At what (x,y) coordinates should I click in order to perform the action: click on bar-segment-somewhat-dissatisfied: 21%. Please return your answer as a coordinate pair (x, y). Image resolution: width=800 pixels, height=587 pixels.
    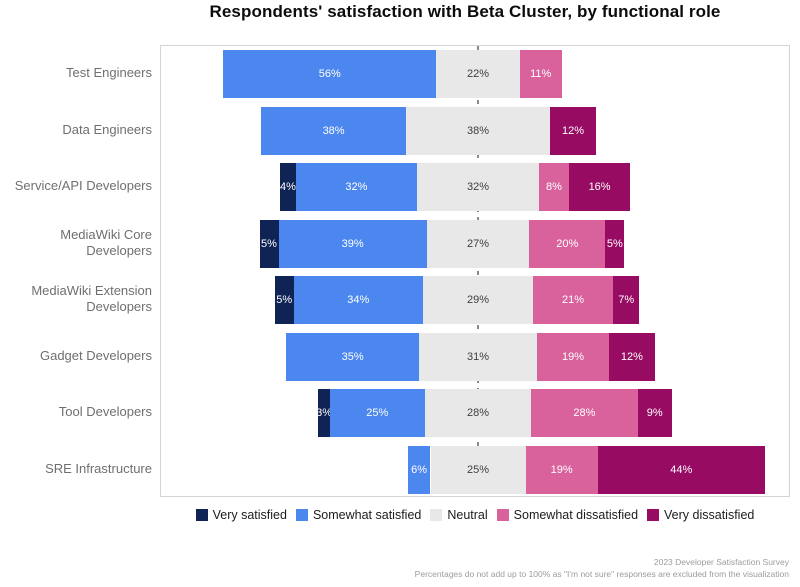
    Looking at the image, I should click on (573, 300).